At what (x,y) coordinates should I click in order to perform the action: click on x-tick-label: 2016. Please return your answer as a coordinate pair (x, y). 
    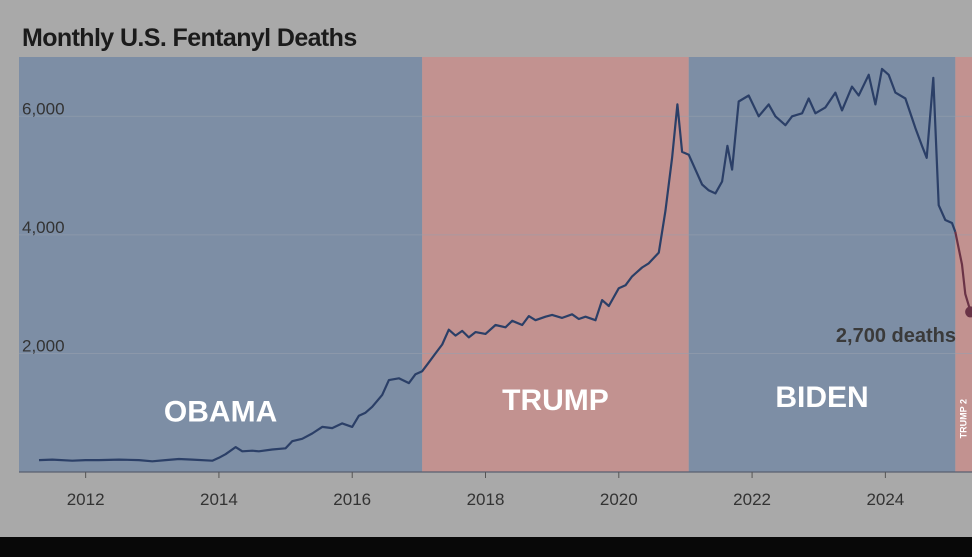
    Looking at the image, I should click on (352, 499).